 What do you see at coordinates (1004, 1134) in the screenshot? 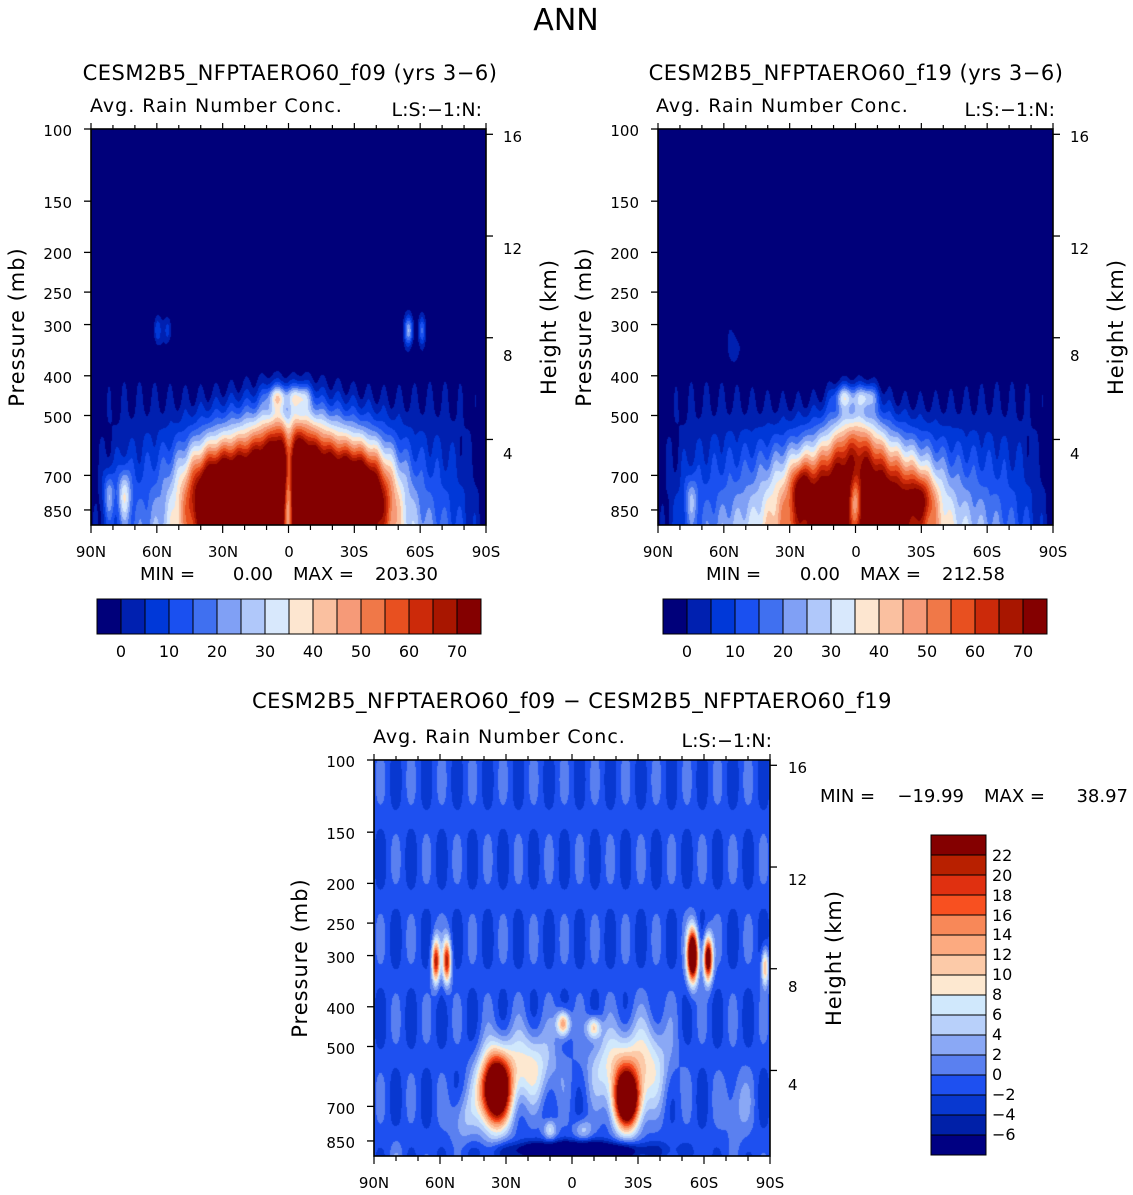
I see `colorbar-label: −6` at bounding box center [1004, 1134].